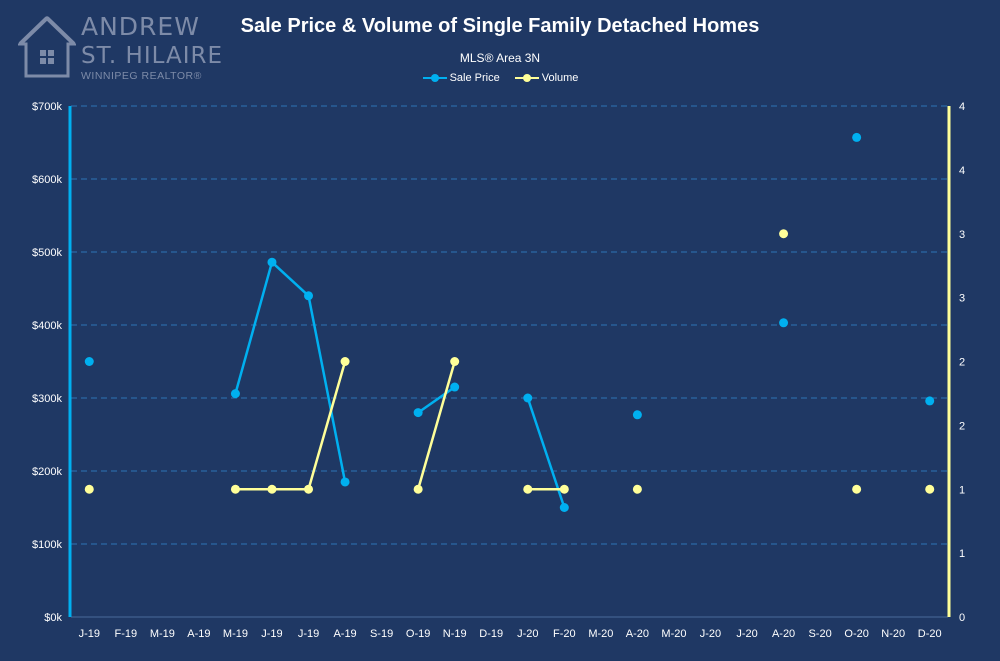 This screenshot has width=1000, height=661. What do you see at coordinates (434, 78) in the screenshot?
I see `sale-price-legend-marker` at bounding box center [434, 78].